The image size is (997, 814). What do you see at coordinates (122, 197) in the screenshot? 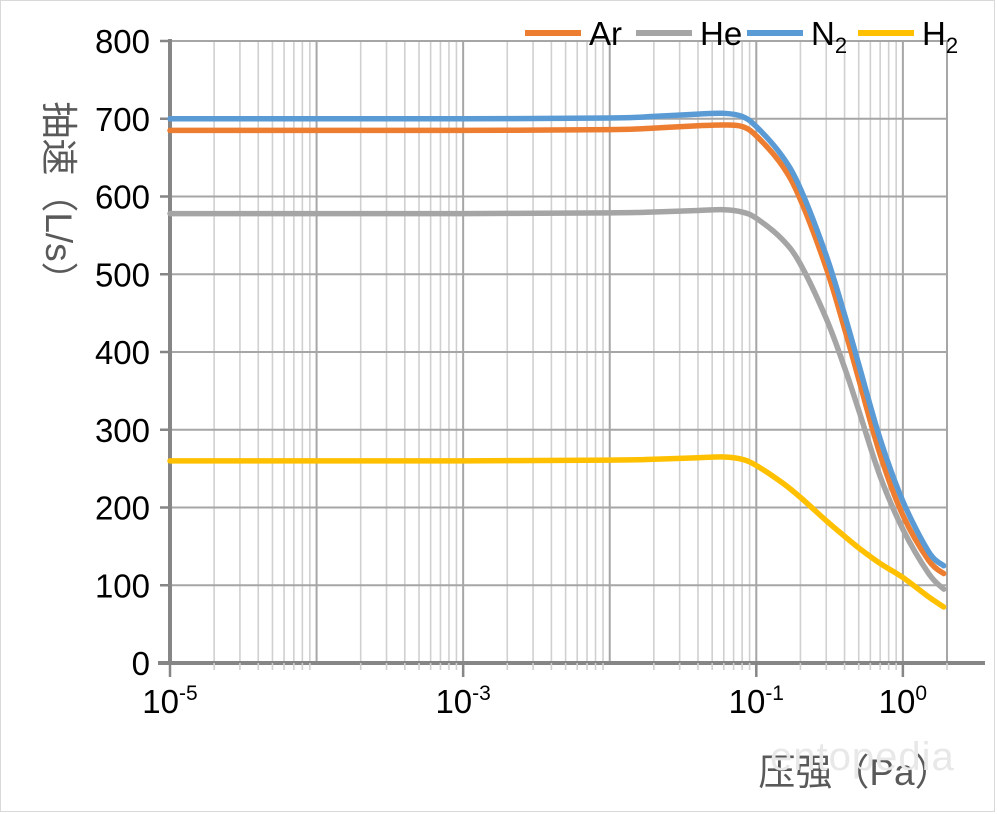
I see `y-tick-label: 600` at bounding box center [122, 197].